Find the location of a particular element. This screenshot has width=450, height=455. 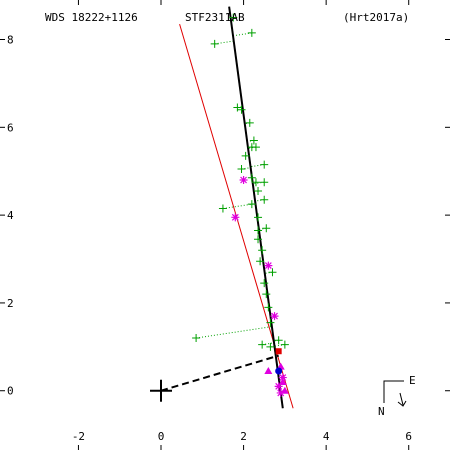

data-point-square is located at coordinates (279, 351).